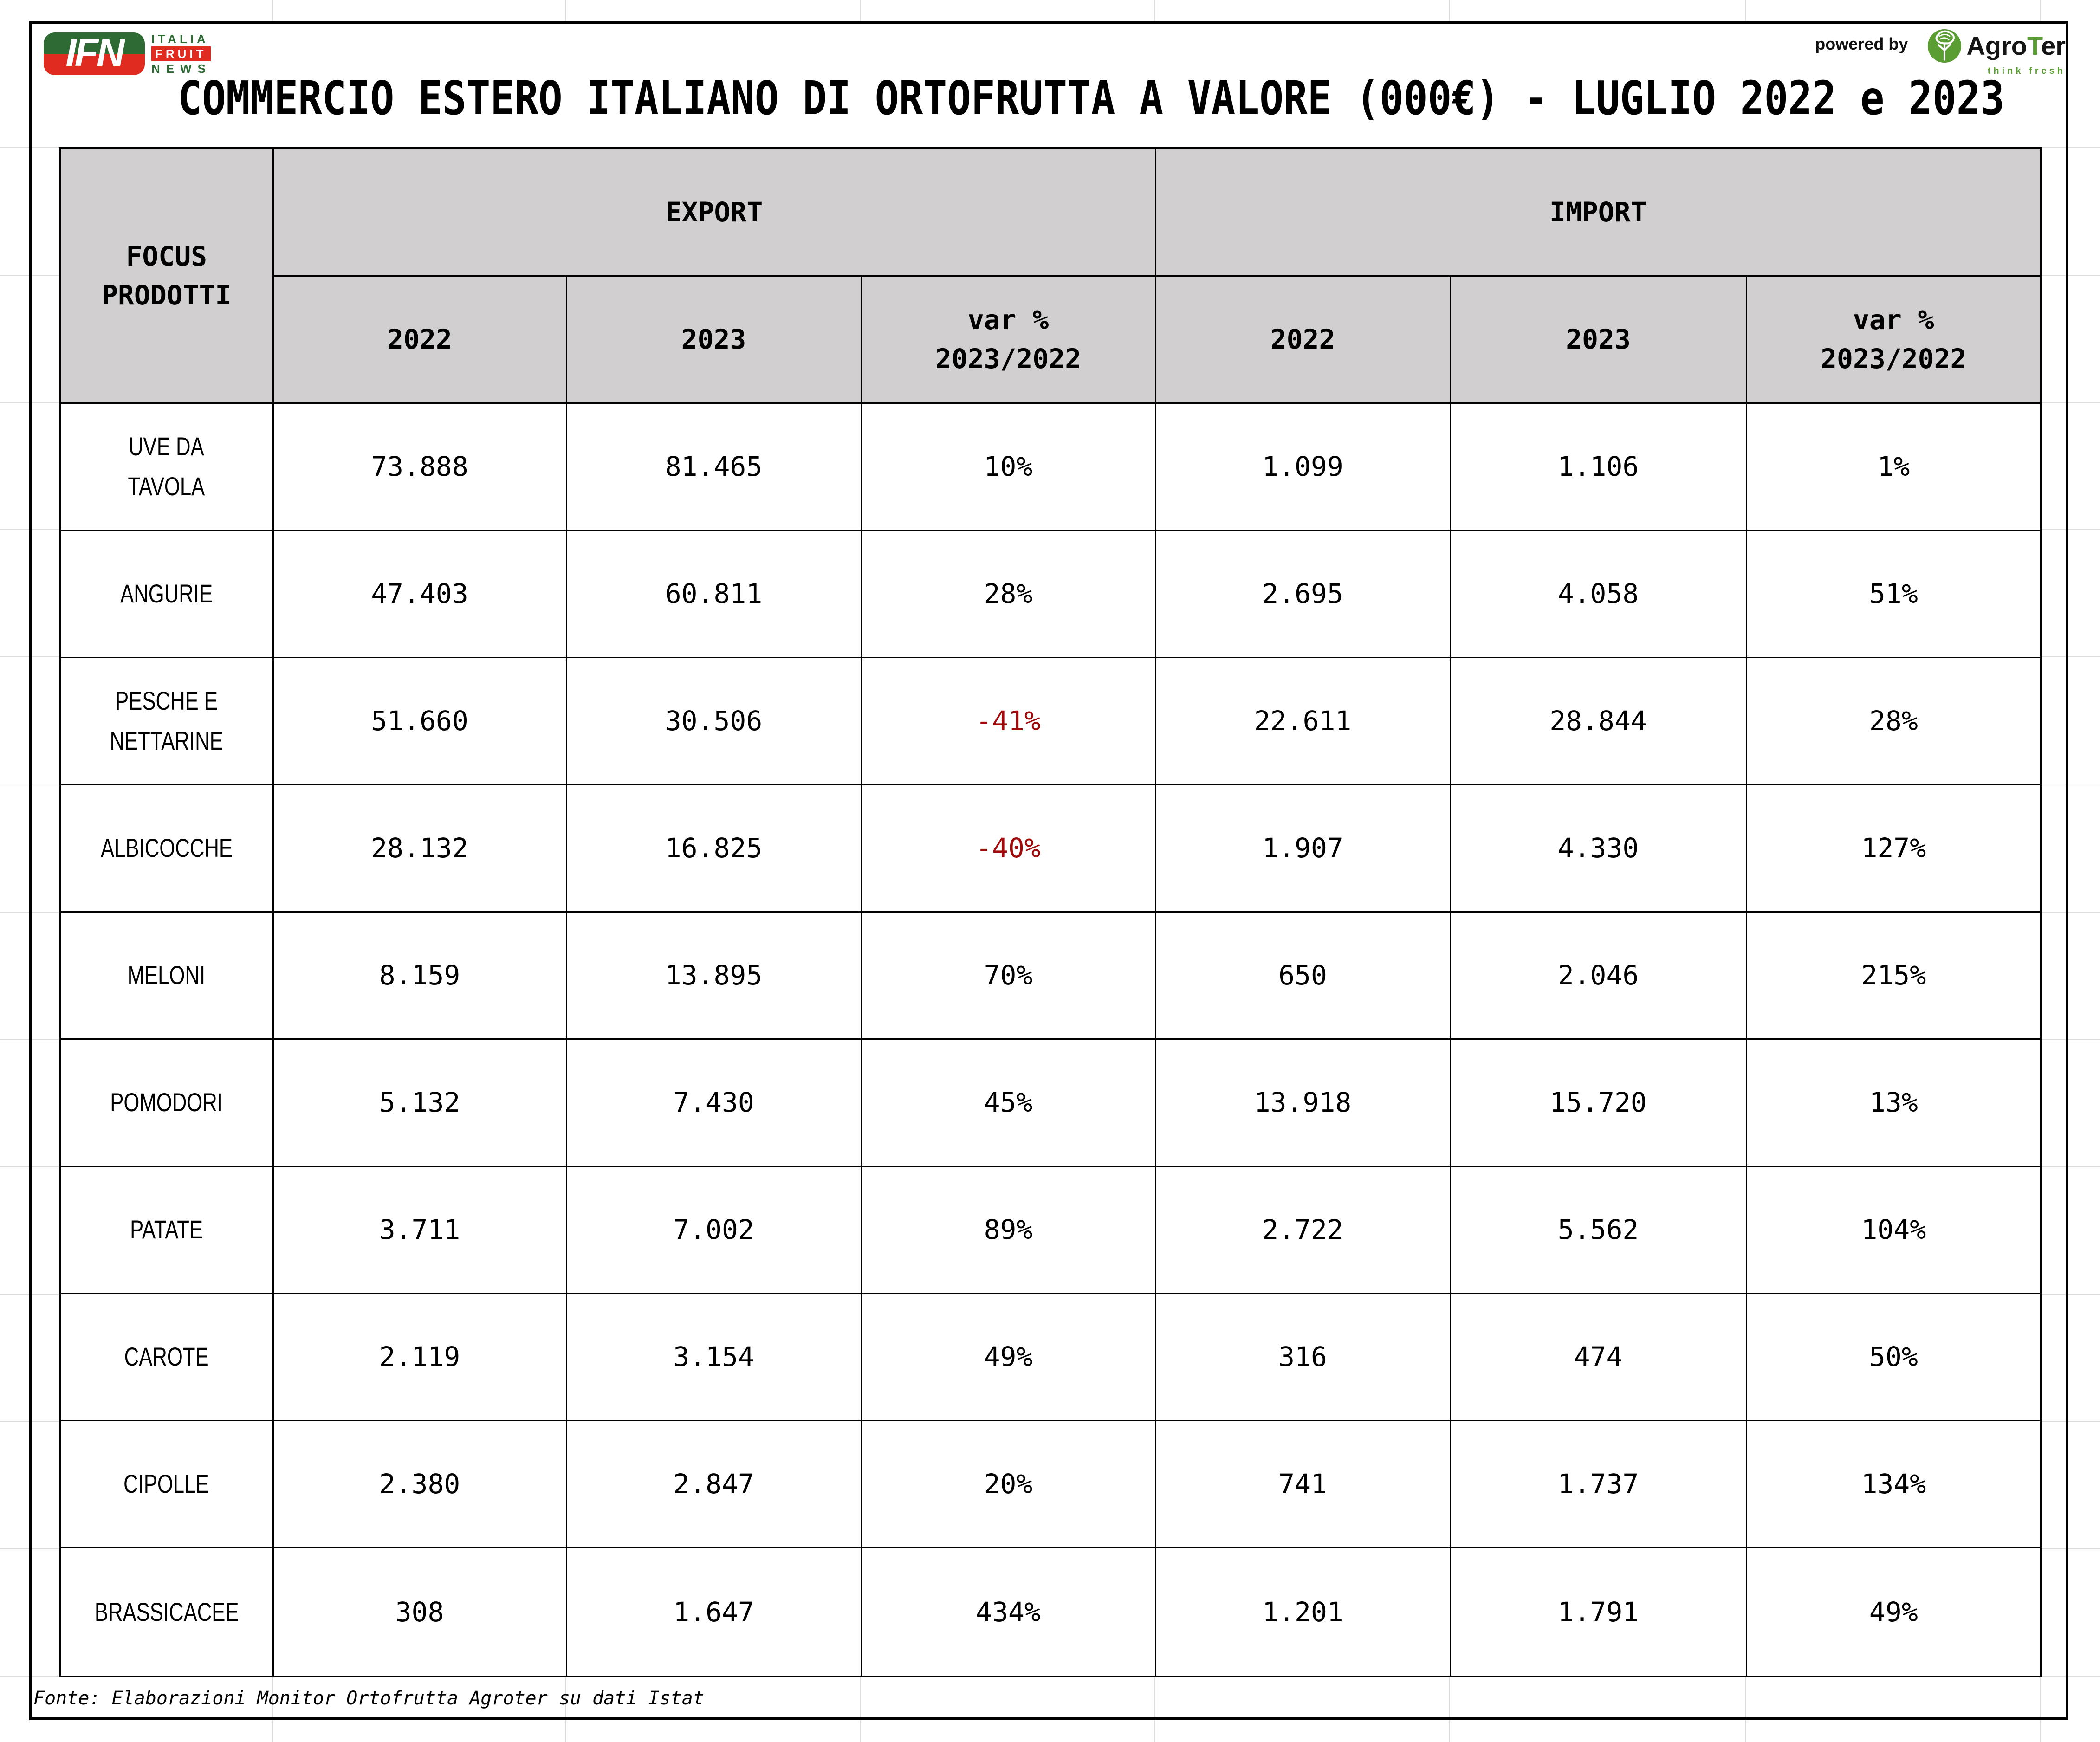 This screenshot has height=1742, width=2100. What do you see at coordinates (1008, 593) in the screenshot?
I see `export-var-cell: 28%` at bounding box center [1008, 593].